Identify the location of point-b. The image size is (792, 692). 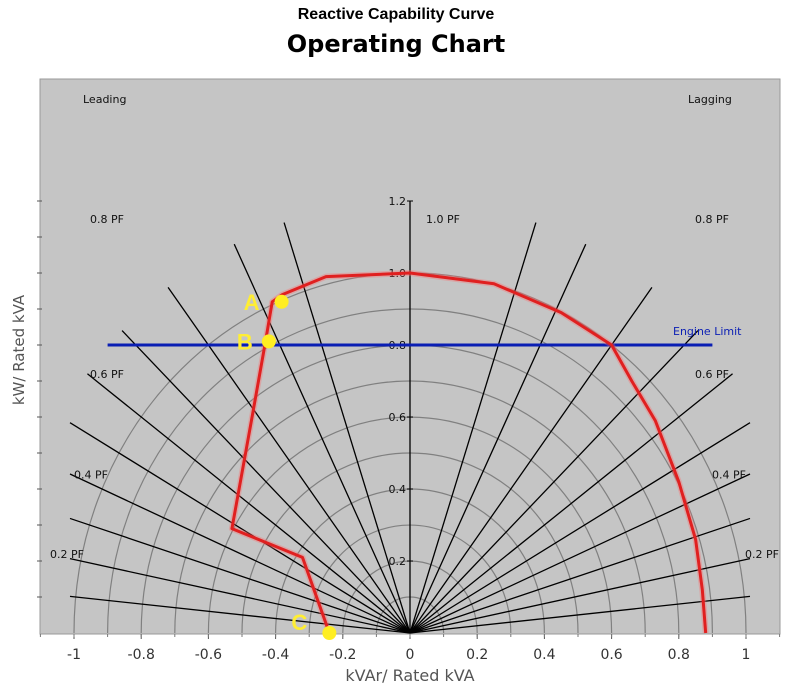
(268, 341).